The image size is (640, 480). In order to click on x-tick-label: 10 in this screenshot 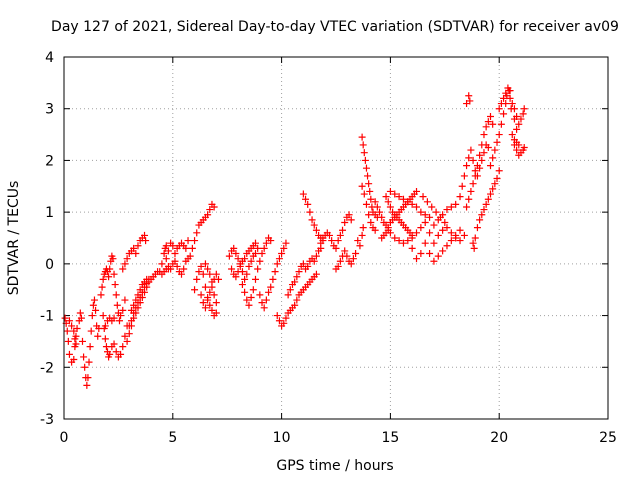, I will do `click(282, 438)`.